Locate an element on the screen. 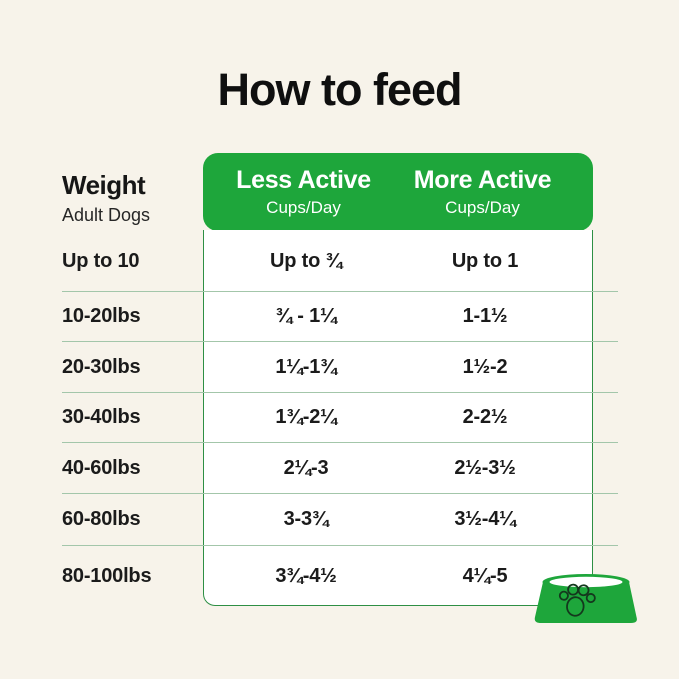 This screenshot has width=679, height=679. table-row: 40-60lbs 2¼-3 2½-3½ is located at coordinates (340, 468).